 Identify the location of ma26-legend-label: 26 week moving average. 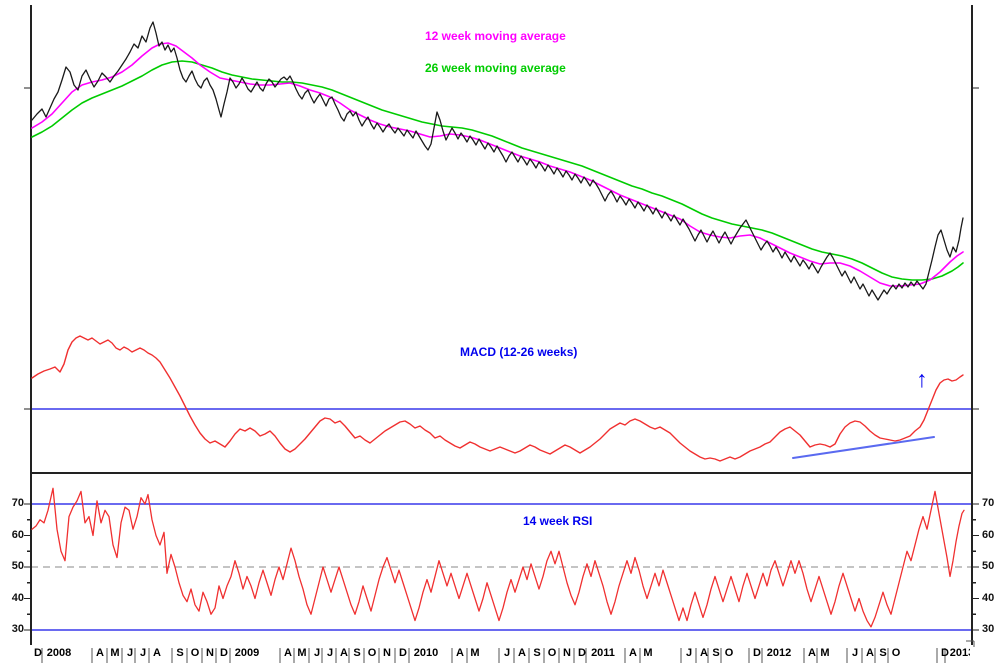
(495, 68).